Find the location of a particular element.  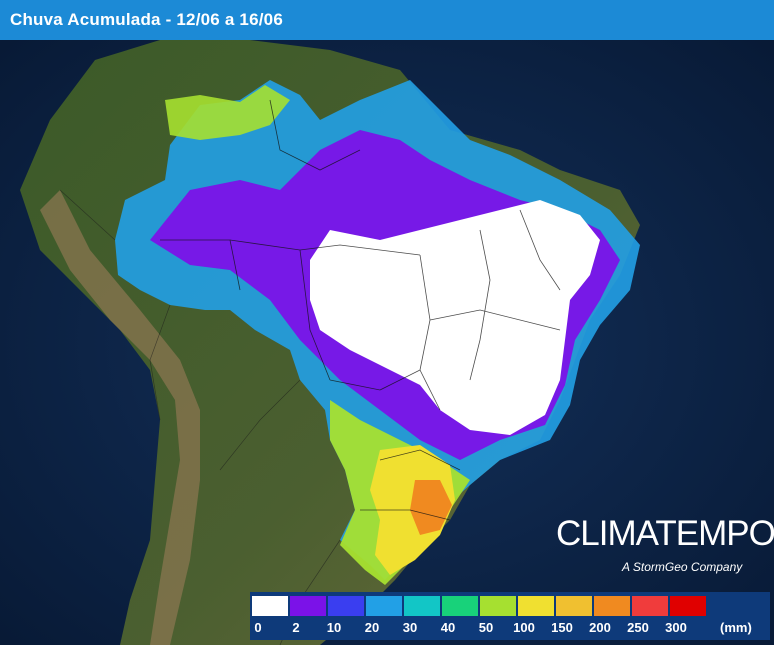

legend-tick-label: 40 is located at coordinates (448, 627).